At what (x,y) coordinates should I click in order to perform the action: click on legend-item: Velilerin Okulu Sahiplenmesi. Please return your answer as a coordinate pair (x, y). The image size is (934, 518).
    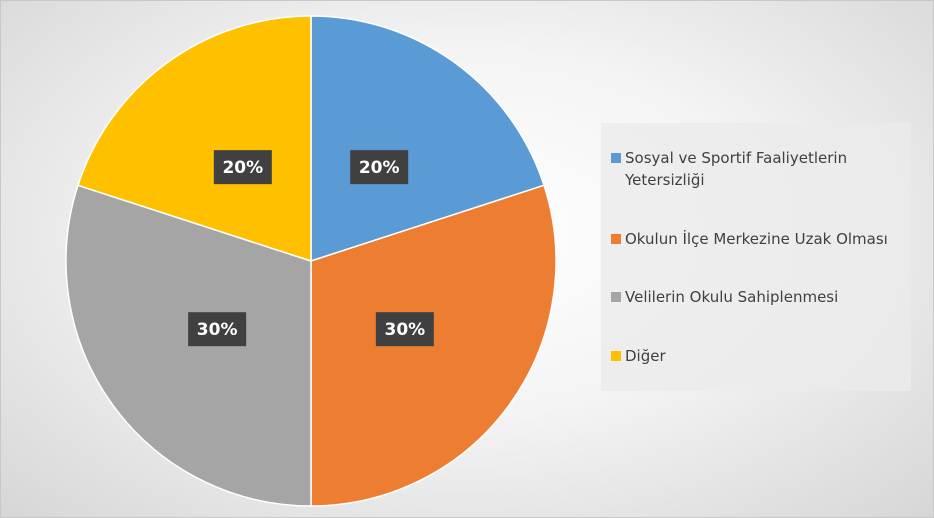
    Looking at the image, I should click on (761, 297).